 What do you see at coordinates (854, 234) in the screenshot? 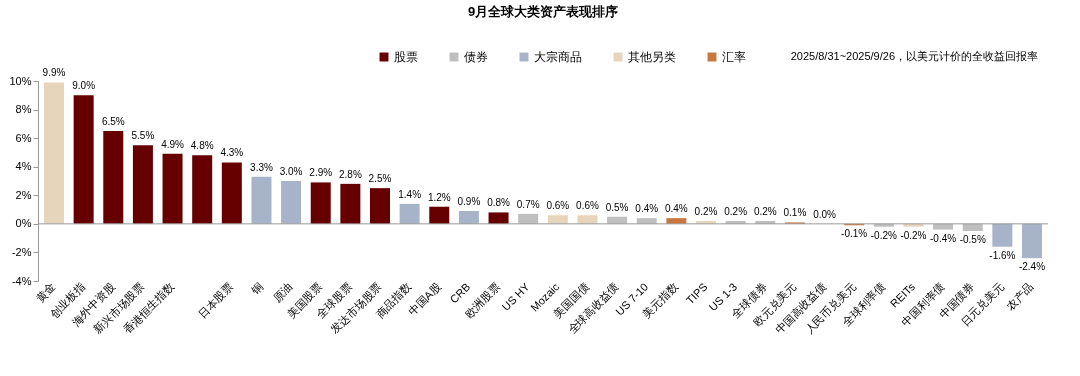
I see `data-label: -0.1%` at bounding box center [854, 234].